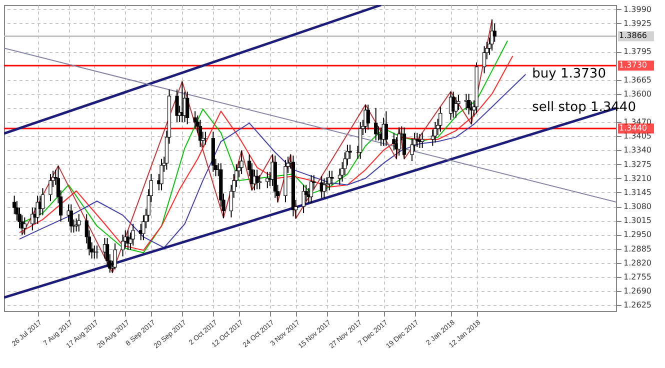 The width and height of the screenshot is (665, 368). What do you see at coordinates (638, 305) in the screenshot?
I see `y-tick-label: 1.2625` at bounding box center [638, 305].